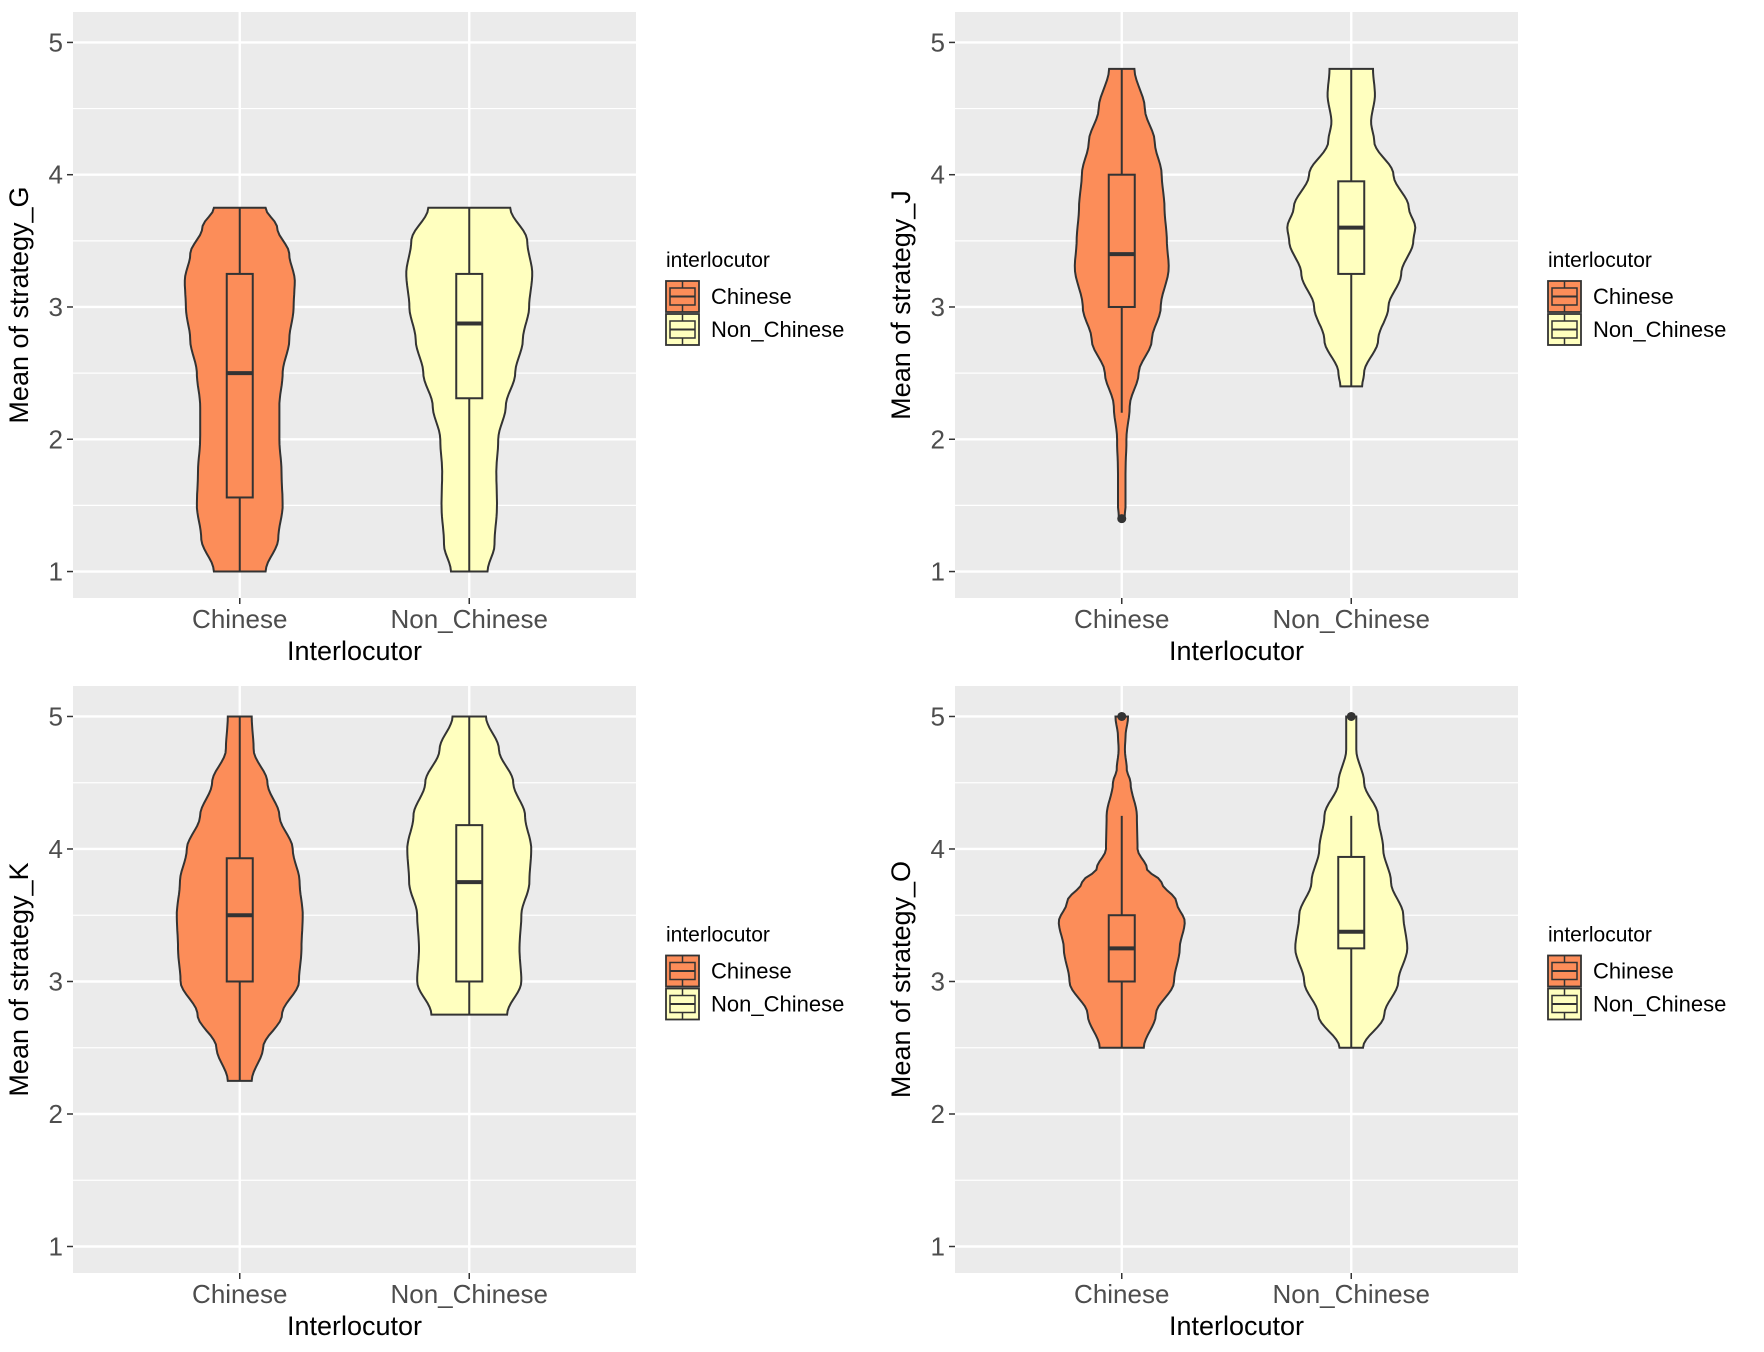 The height and width of the screenshot is (1352, 1764). I want to click on y-axis-title: Mean of strategy_J, so click(901, 305).